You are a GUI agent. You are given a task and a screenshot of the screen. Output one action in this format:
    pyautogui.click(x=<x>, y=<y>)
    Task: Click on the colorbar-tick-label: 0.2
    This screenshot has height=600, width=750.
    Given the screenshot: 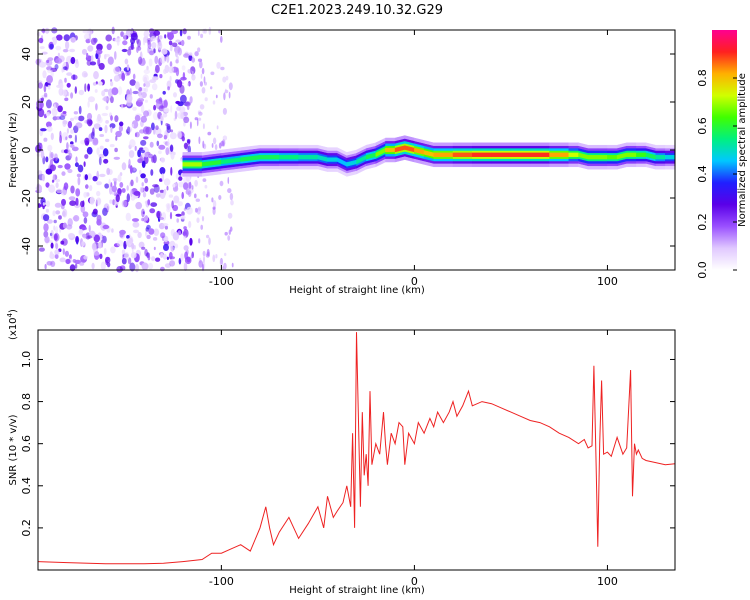 What is the action you would take?
    pyautogui.click(x=702, y=222)
    